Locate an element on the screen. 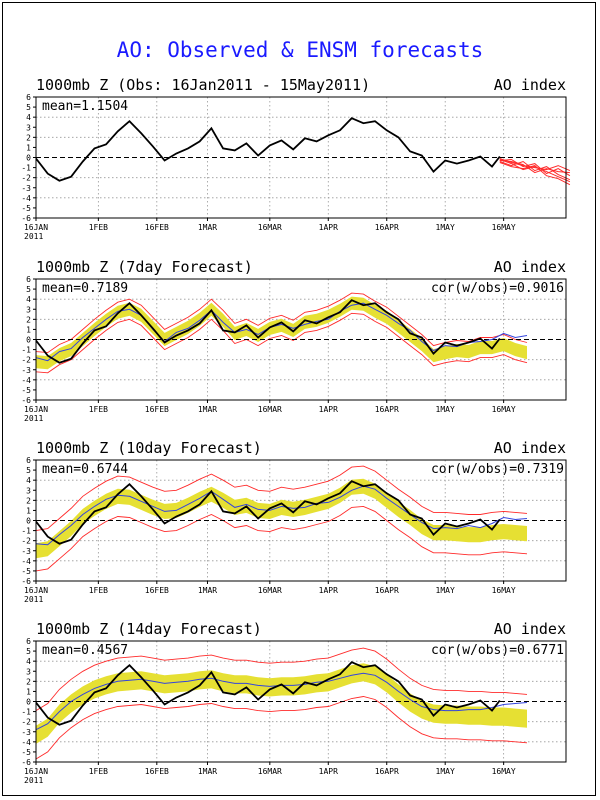 The height and width of the screenshot is (800, 600). forecast-mean-line is located at coordinates (281, 332).